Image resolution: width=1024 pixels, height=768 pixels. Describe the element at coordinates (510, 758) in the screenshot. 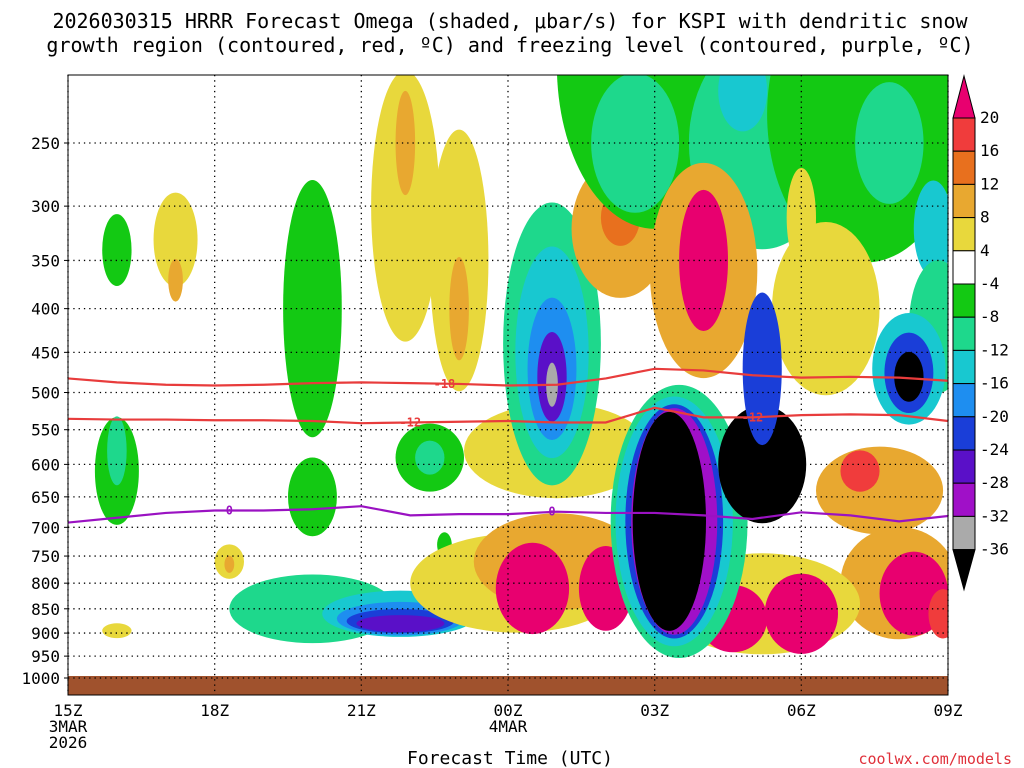

I see `x-axis-label: Forecast Time (UTC)` at that location.